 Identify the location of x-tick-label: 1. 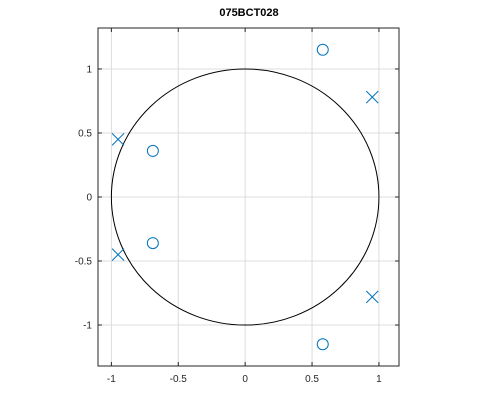
(379, 379).